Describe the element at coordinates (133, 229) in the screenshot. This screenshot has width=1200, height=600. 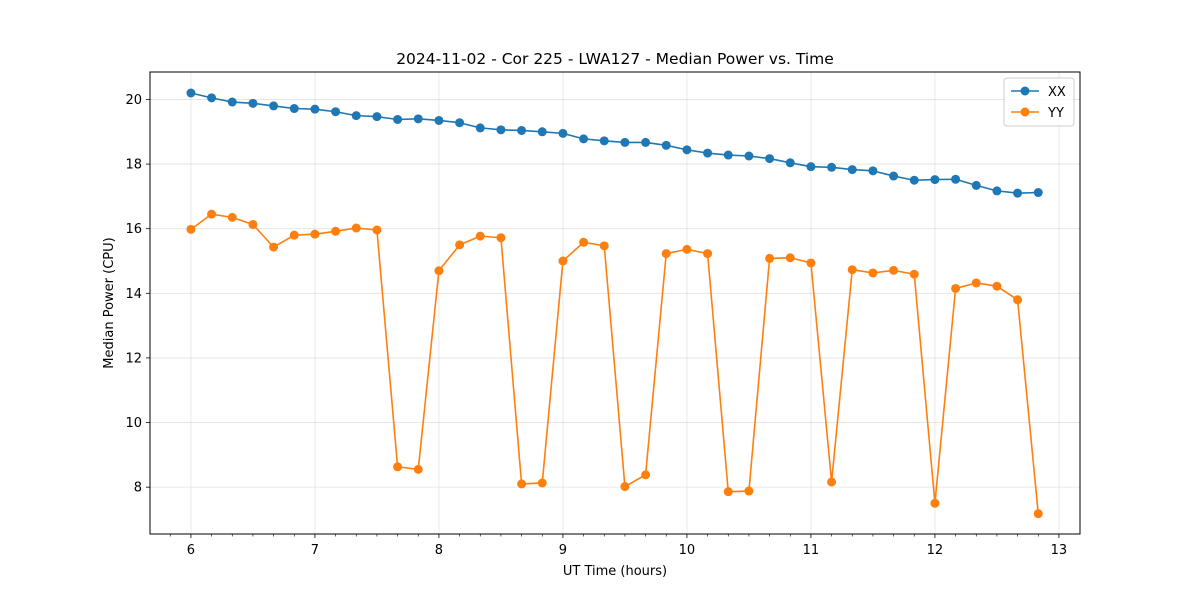
I see `y-tick-label: 16` at that location.